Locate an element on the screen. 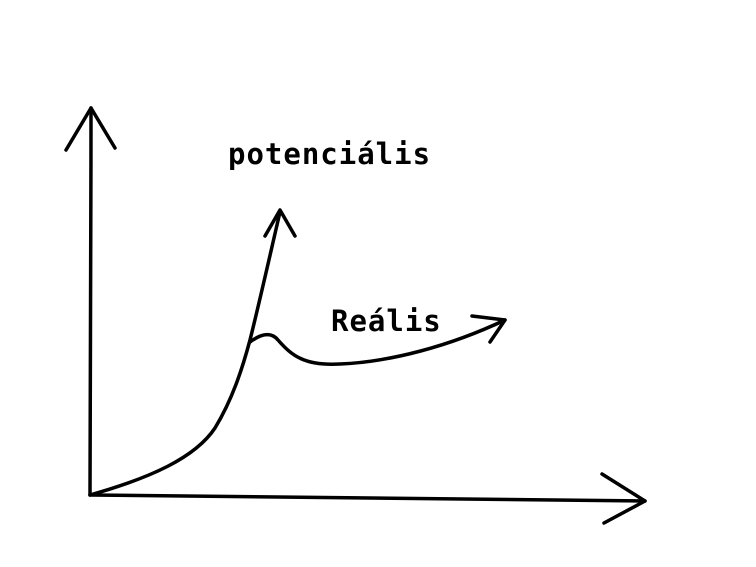 This screenshot has width=756, height=567. real-label: Reális is located at coordinates (386, 321).